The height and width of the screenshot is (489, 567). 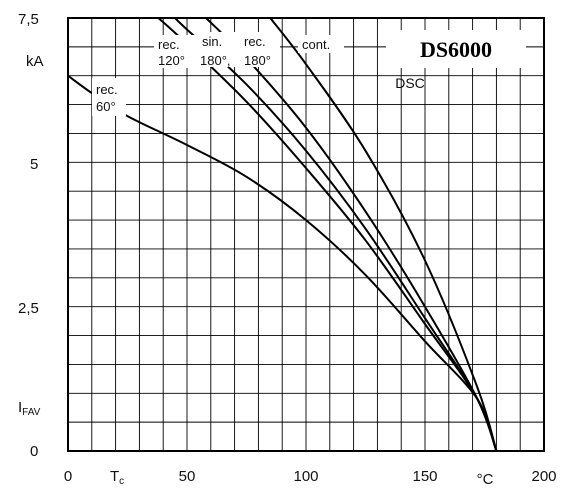 What do you see at coordinates (260, 49) in the screenshot?
I see `label-bg-rec180` at bounding box center [260, 49].